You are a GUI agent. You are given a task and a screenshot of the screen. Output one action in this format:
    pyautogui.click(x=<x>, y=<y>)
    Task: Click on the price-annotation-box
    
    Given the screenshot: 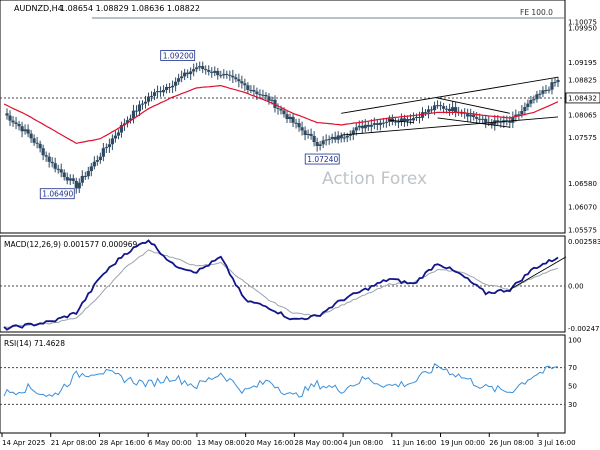 What is the action you would take?
    pyautogui.click(x=322, y=159)
    